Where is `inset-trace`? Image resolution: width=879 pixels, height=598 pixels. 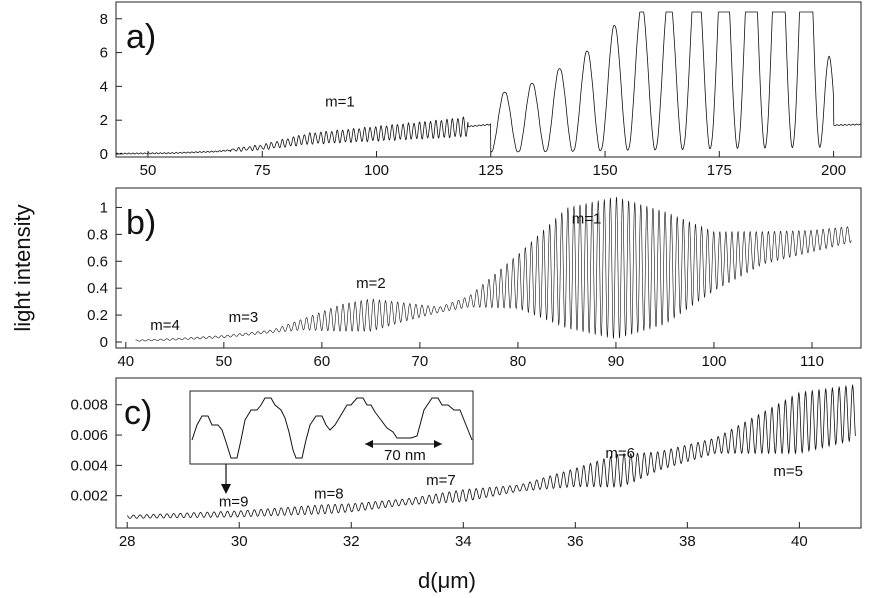 inset-trace is located at coordinates (332, 428).